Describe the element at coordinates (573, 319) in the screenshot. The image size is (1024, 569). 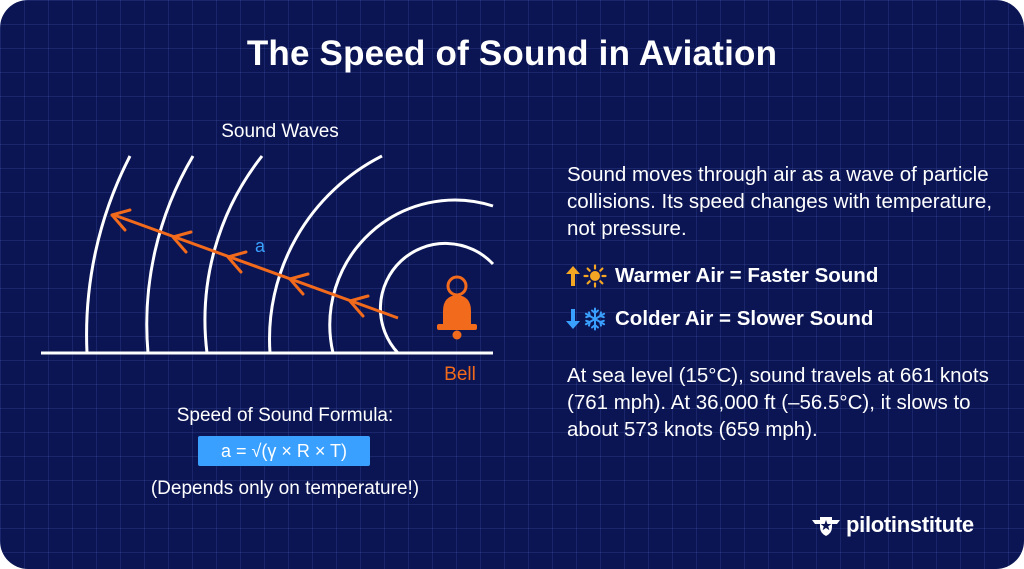
I see `arrow-down-icon` at that location.